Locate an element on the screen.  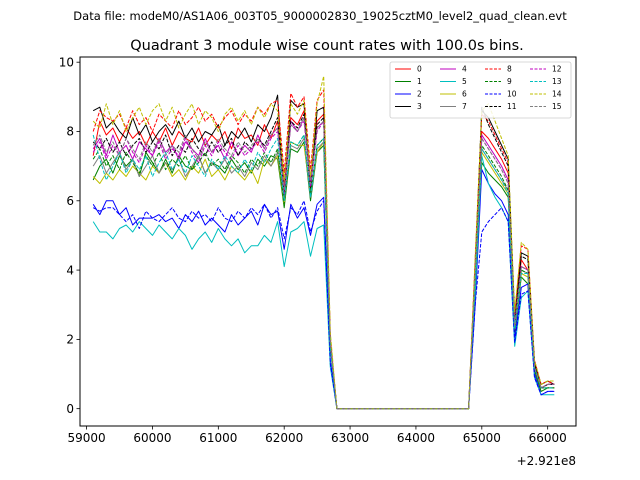
x-tick-label: 63000 is located at coordinates (350, 438).